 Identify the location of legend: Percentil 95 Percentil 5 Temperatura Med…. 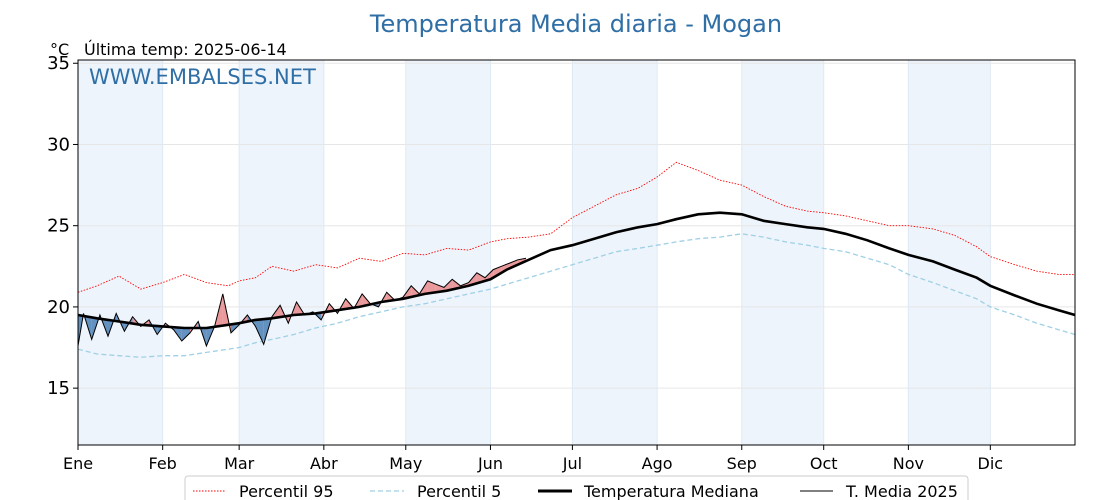
(576, 487).